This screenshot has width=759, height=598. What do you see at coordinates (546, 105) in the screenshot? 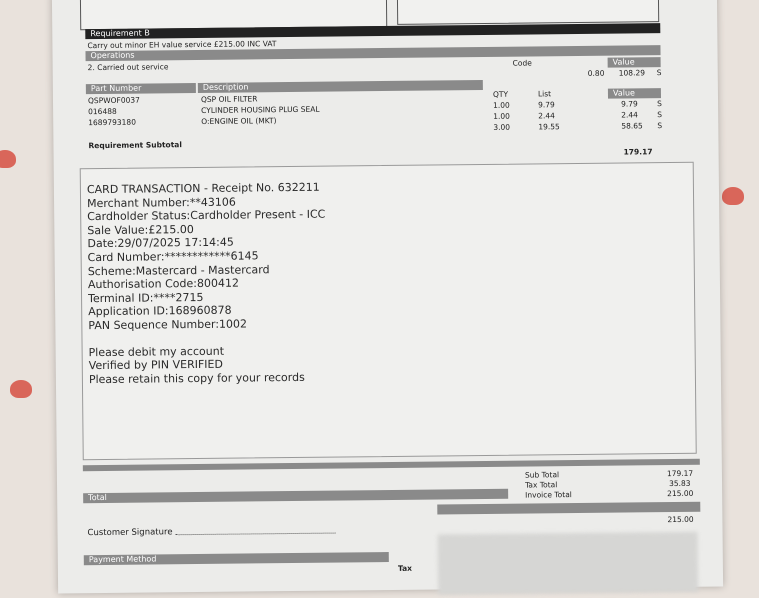
I see `part-row-list: 9.79` at bounding box center [546, 105].